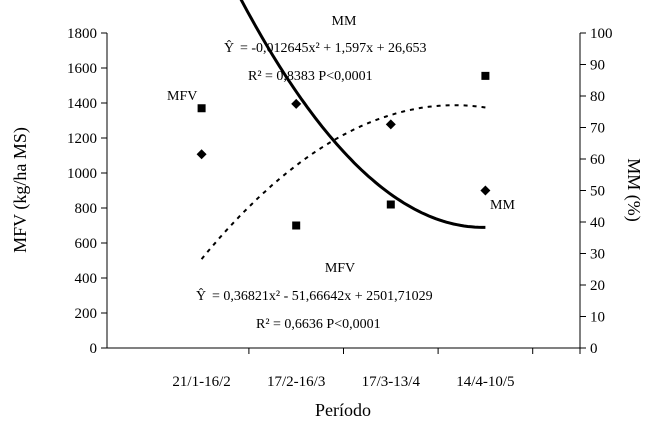 The image size is (654, 421). What do you see at coordinates (82, 139) in the screenshot?
I see `left-tick-label: 1200` at bounding box center [82, 139].